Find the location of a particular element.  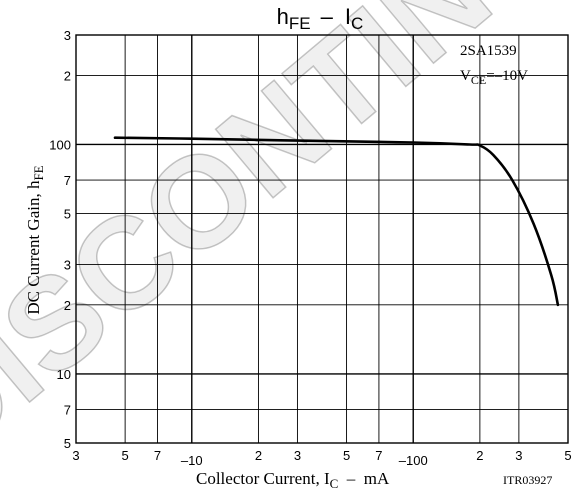

condition-post: =–10V is located at coordinates (507, 76).